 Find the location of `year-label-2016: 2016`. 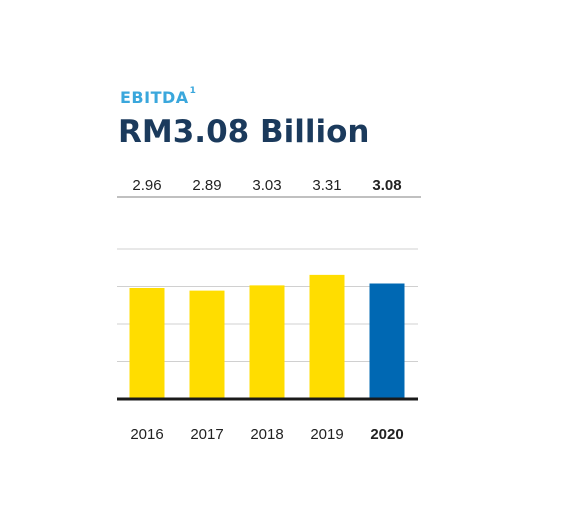

year-label-2016: 2016 is located at coordinates (146, 434).